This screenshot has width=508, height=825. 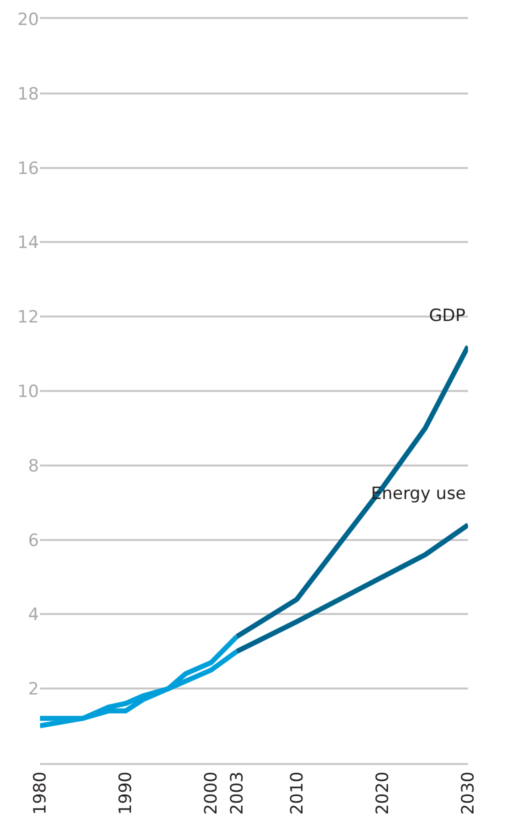 I want to click on y-tick-label: 12, so click(x=28, y=318).